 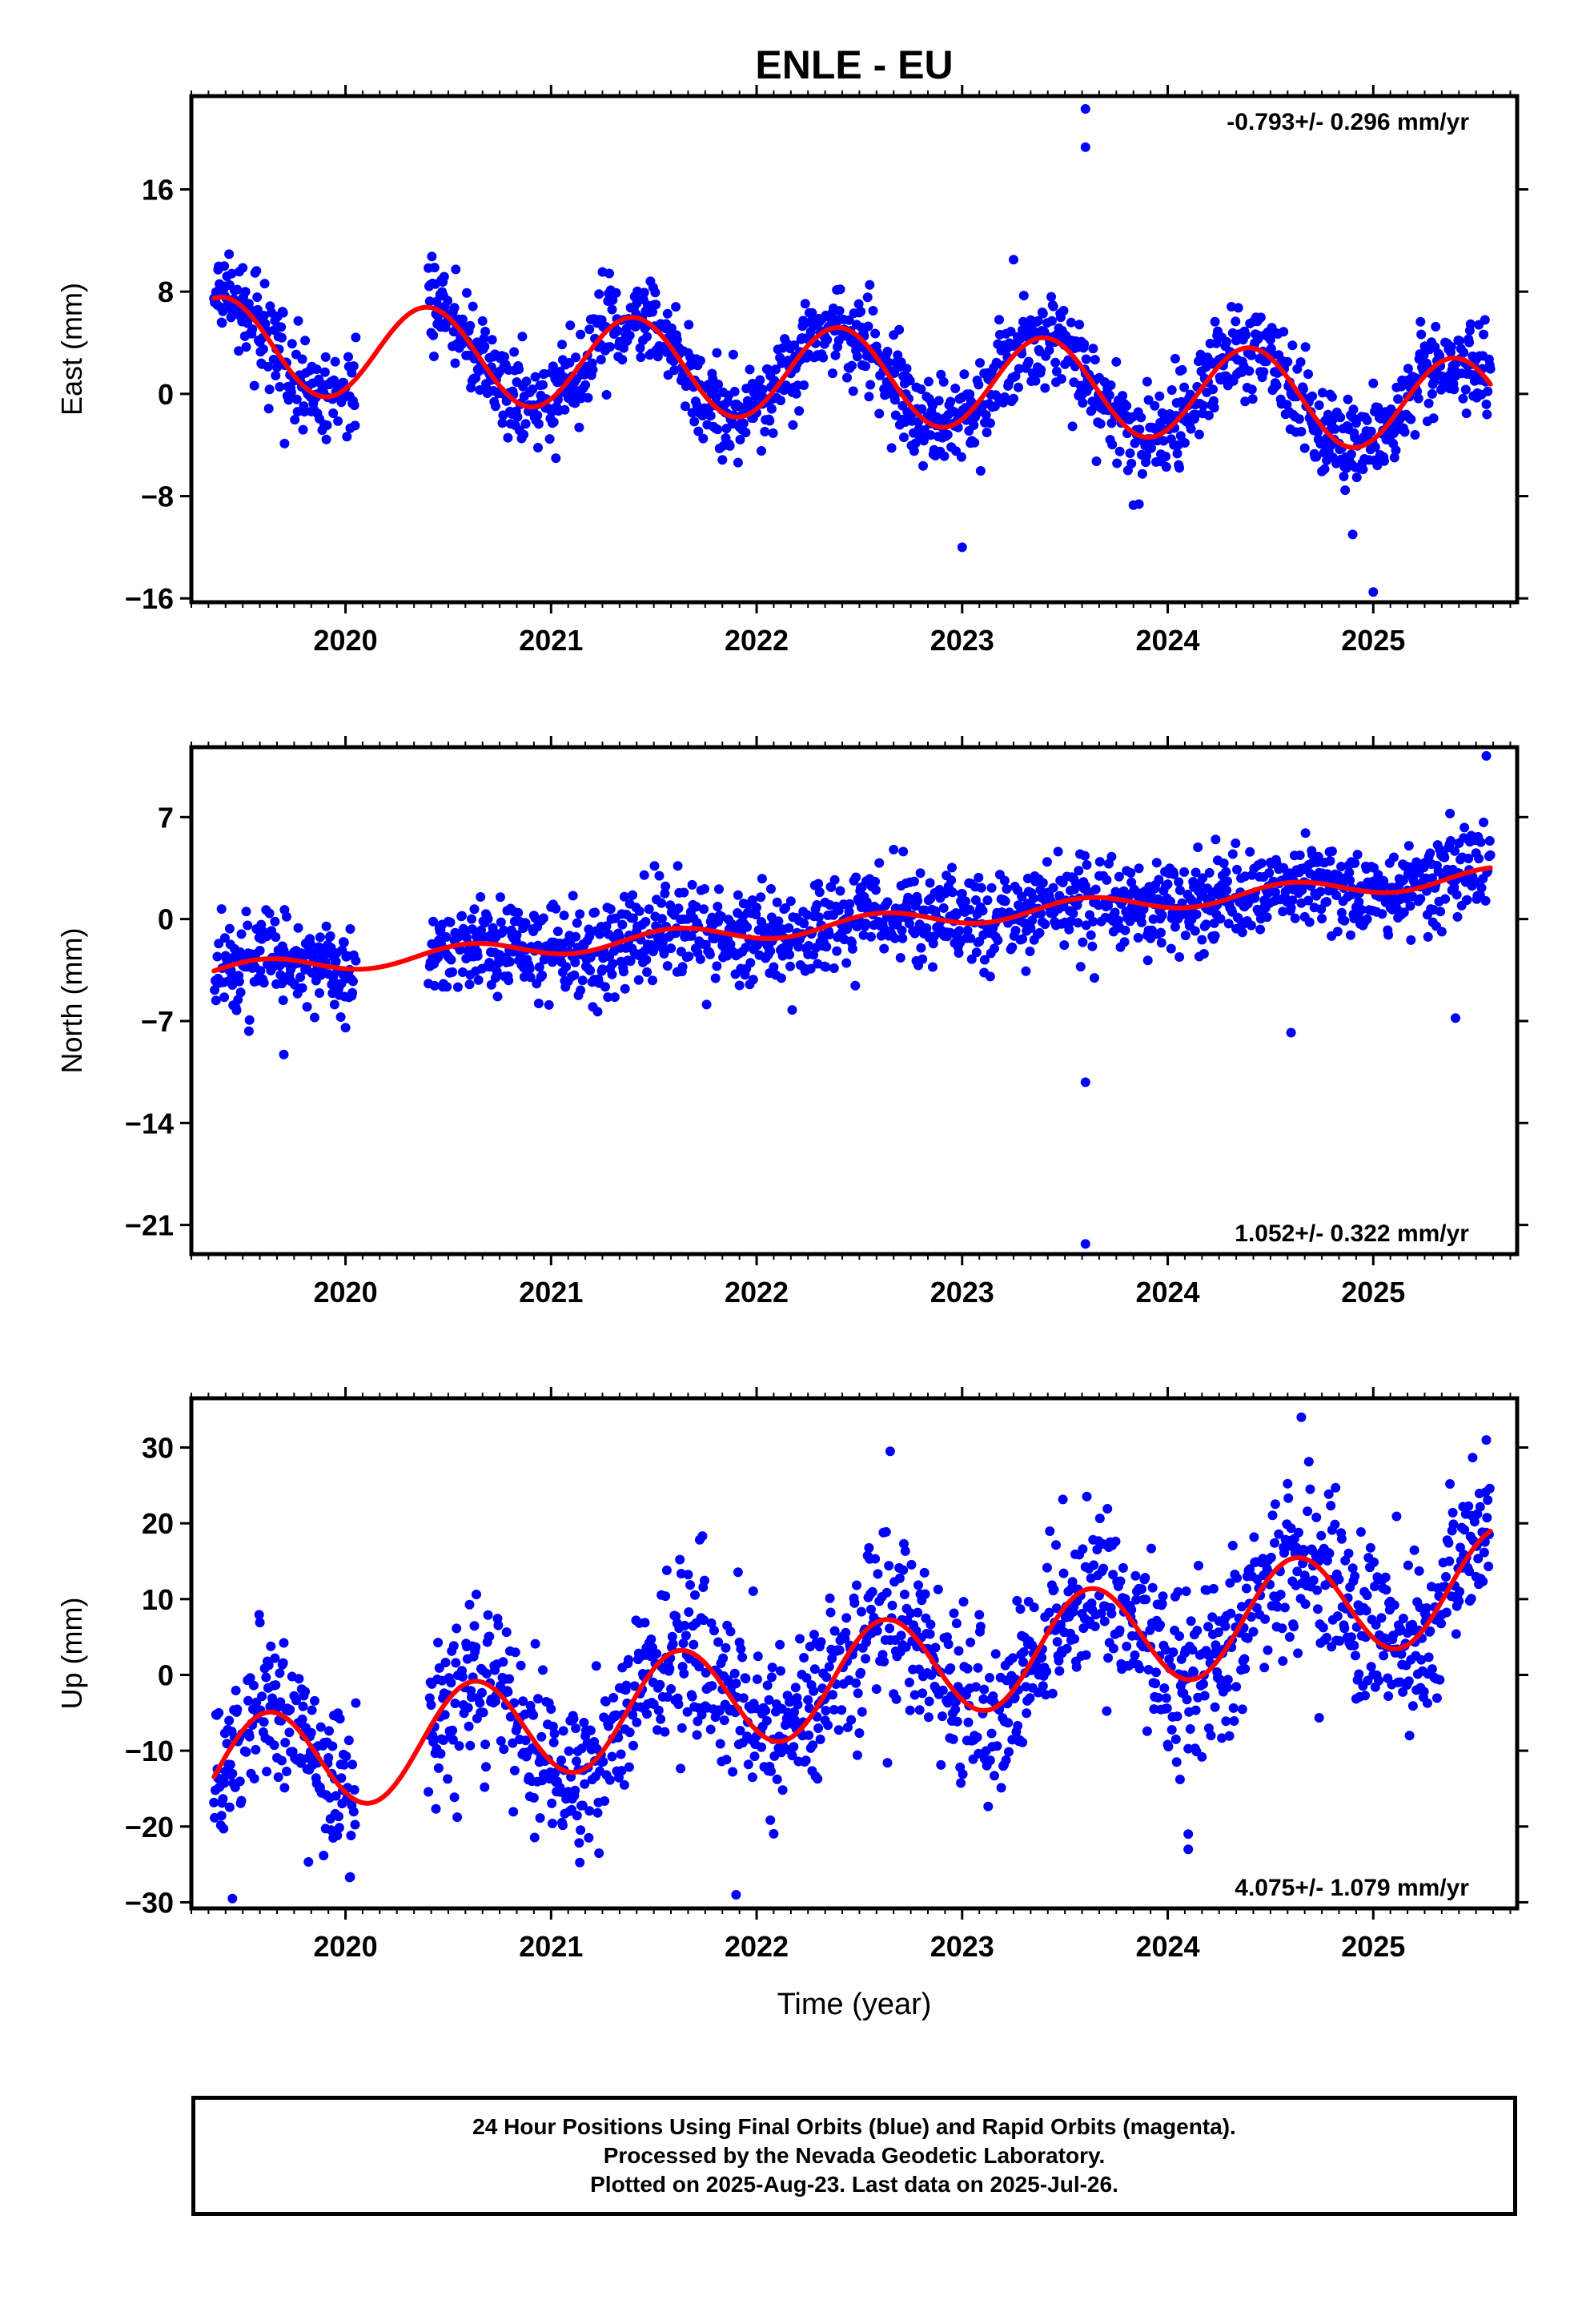 I want to click on rate-annotation: 1.052+/- 0.322 mm/yr, so click(x=1352, y=1233).